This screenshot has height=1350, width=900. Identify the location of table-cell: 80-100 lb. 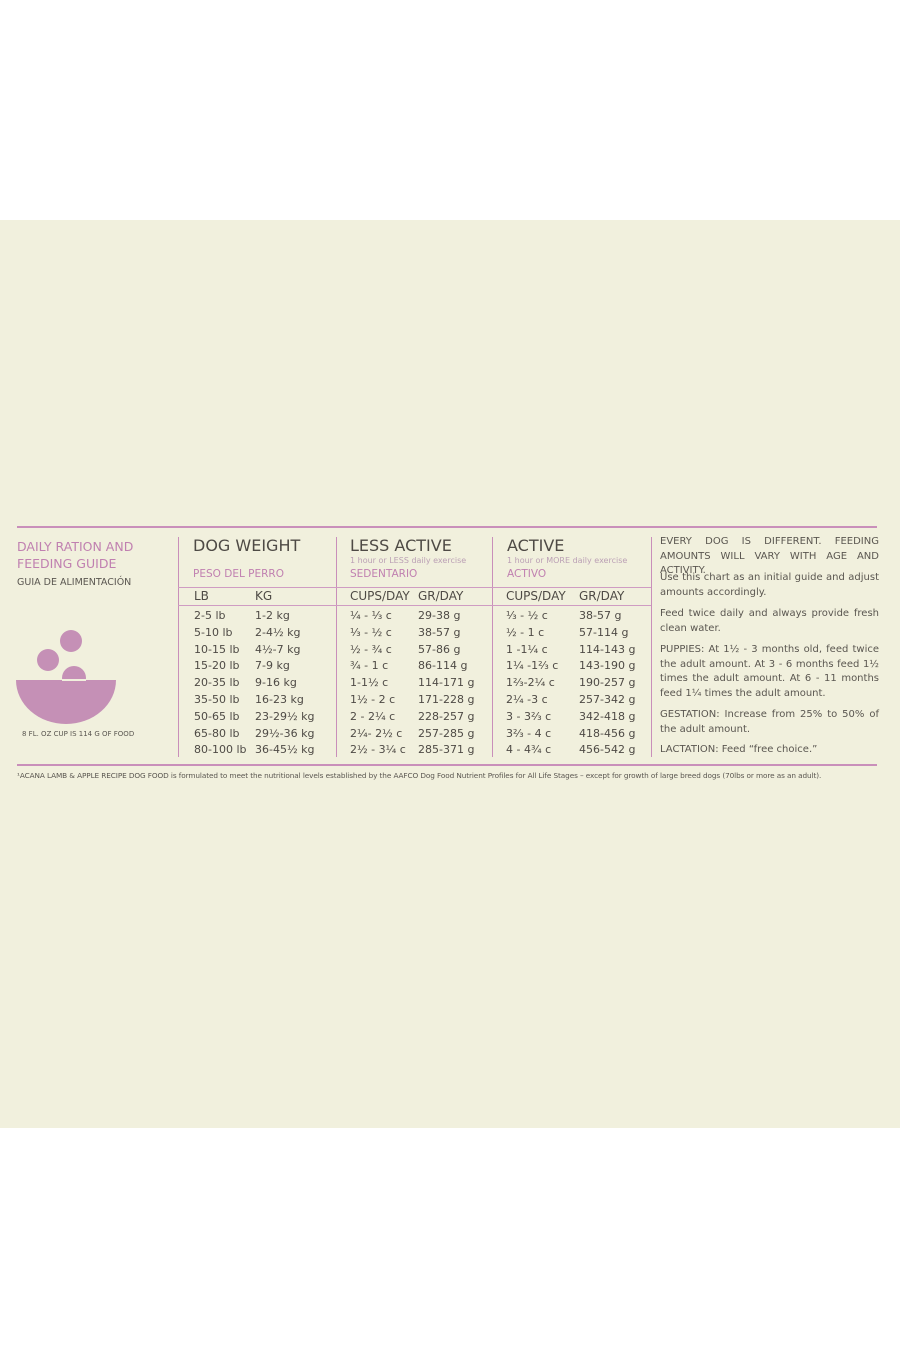
(220, 750).